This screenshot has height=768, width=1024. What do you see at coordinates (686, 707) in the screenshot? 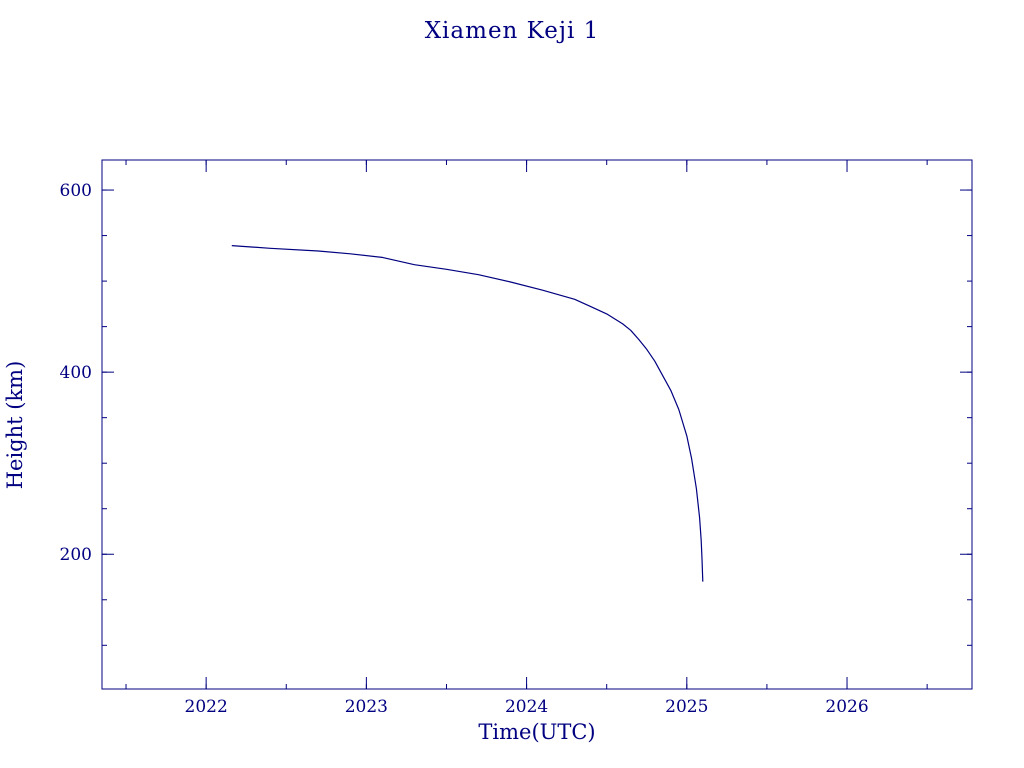
I see `x-tick-label: 2025` at bounding box center [686, 707].